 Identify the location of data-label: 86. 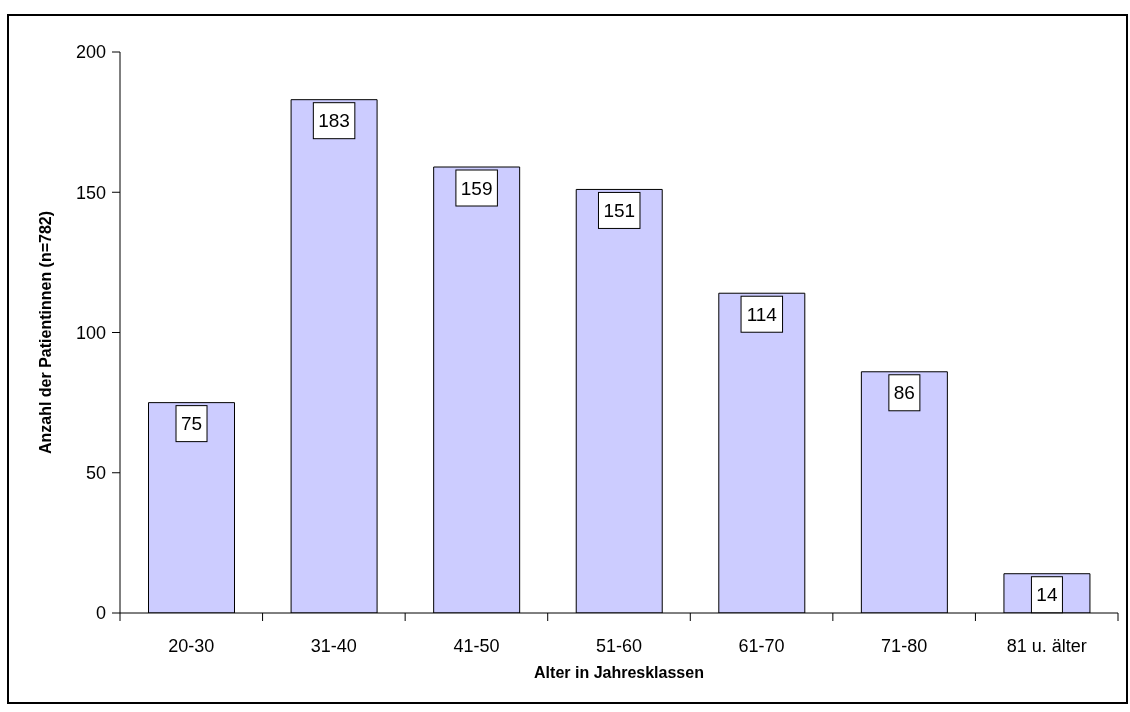
(904, 393).